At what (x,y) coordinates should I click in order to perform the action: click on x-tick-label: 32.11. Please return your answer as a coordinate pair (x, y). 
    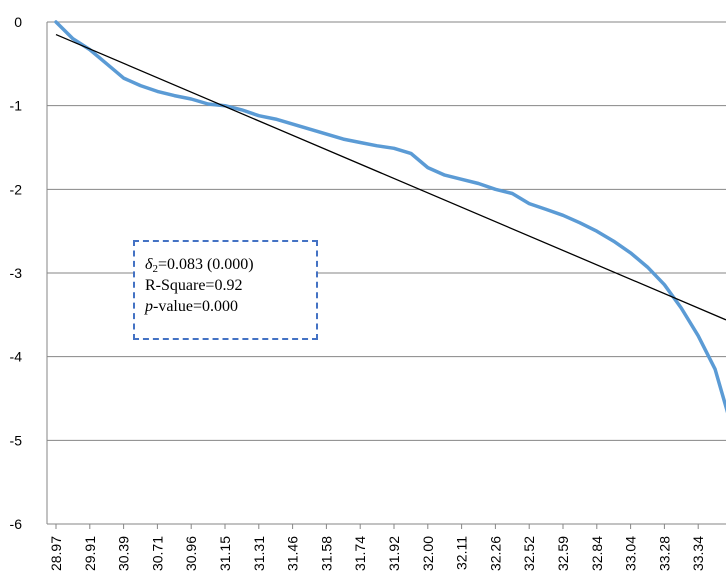
    Looking at the image, I should click on (462, 553).